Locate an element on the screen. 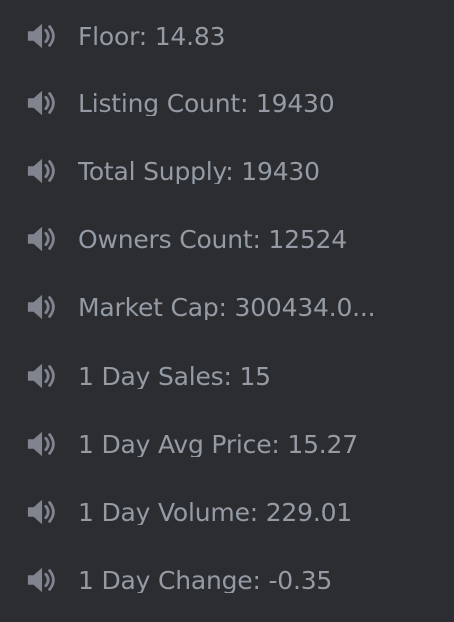 Image resolution: width=454 pixels, height=622 pixels. voice-channel-floor: Floor: 14.83 is located at coordinates (231, 36).